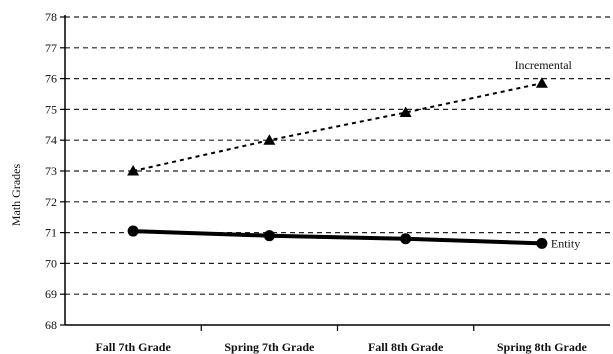 This screenshot has height=354, width=613. Describe the element at coordinates (51, 202) in the screenshot. I see `y-tick-label: 72` at that location.